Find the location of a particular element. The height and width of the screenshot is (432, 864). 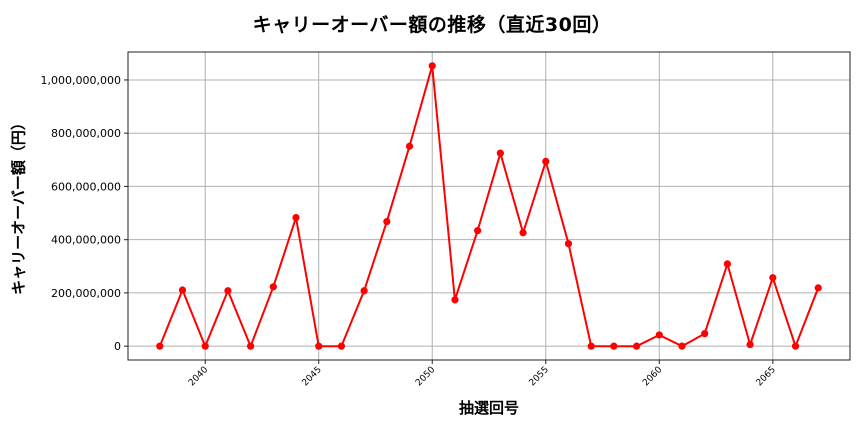

y-tick-label: 200,000,000 is located at coordinates (86, 293).